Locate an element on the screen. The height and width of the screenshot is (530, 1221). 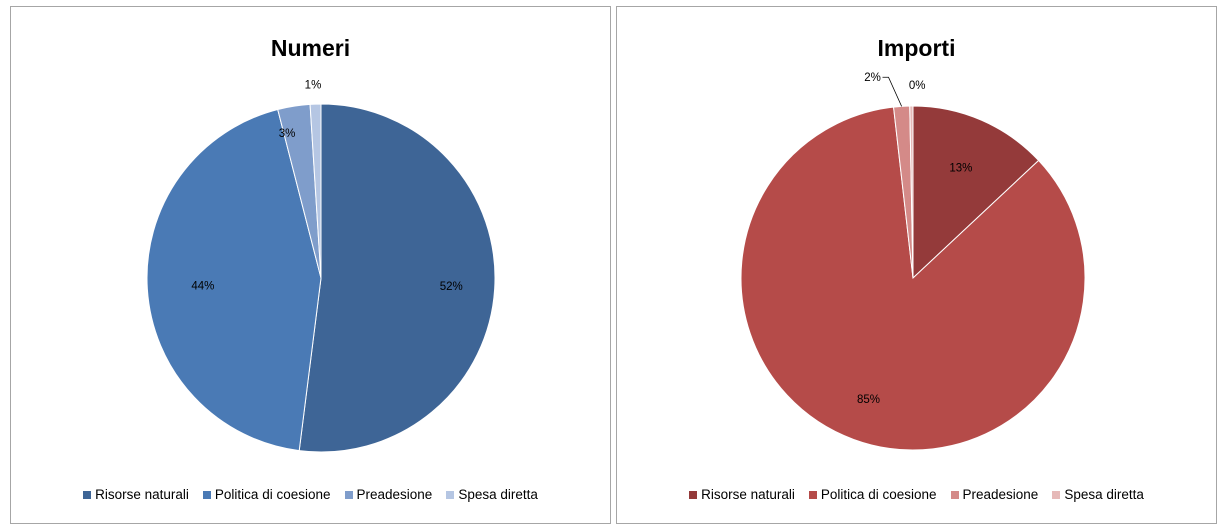
chart-title: Importi is located at coordinates (916, 48).